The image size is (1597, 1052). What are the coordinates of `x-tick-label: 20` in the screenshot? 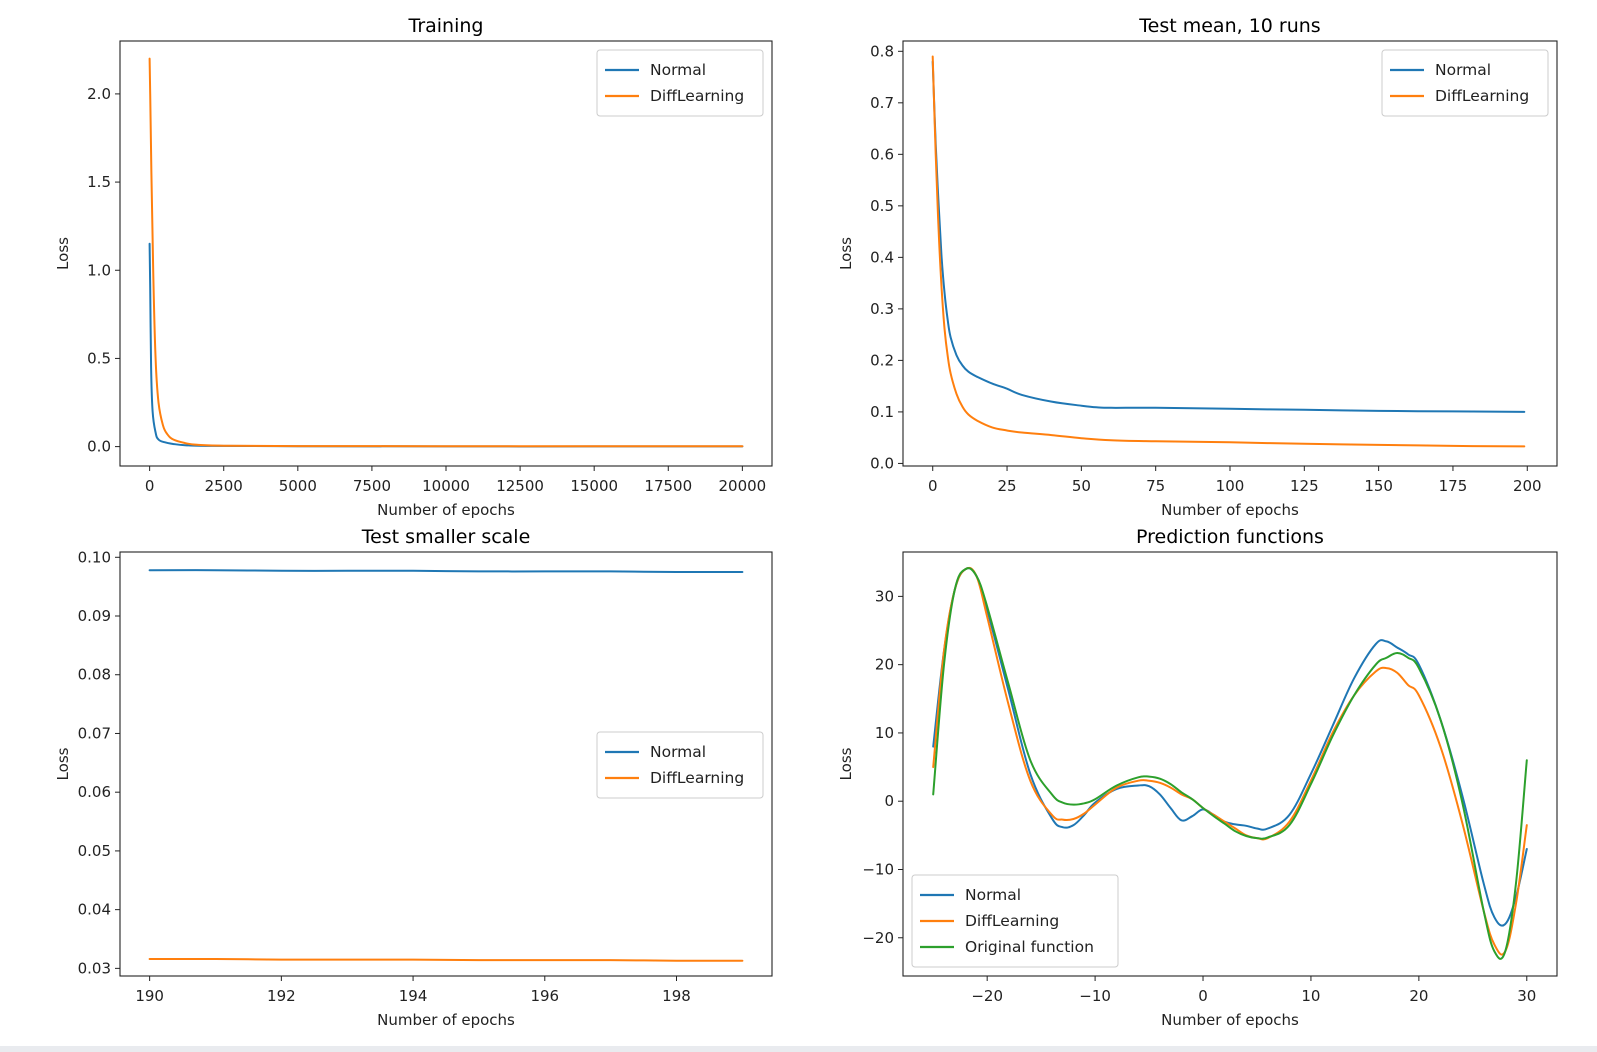 It's located at (1418, 996).